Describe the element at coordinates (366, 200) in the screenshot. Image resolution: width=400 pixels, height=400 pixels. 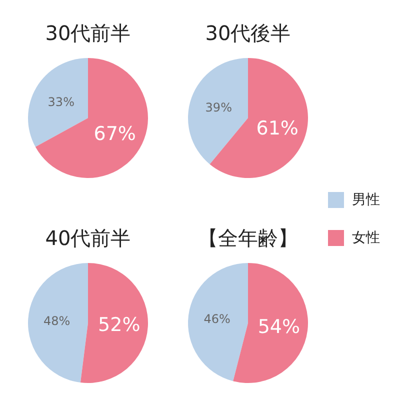
I see `legend-label: 男性` at that location.